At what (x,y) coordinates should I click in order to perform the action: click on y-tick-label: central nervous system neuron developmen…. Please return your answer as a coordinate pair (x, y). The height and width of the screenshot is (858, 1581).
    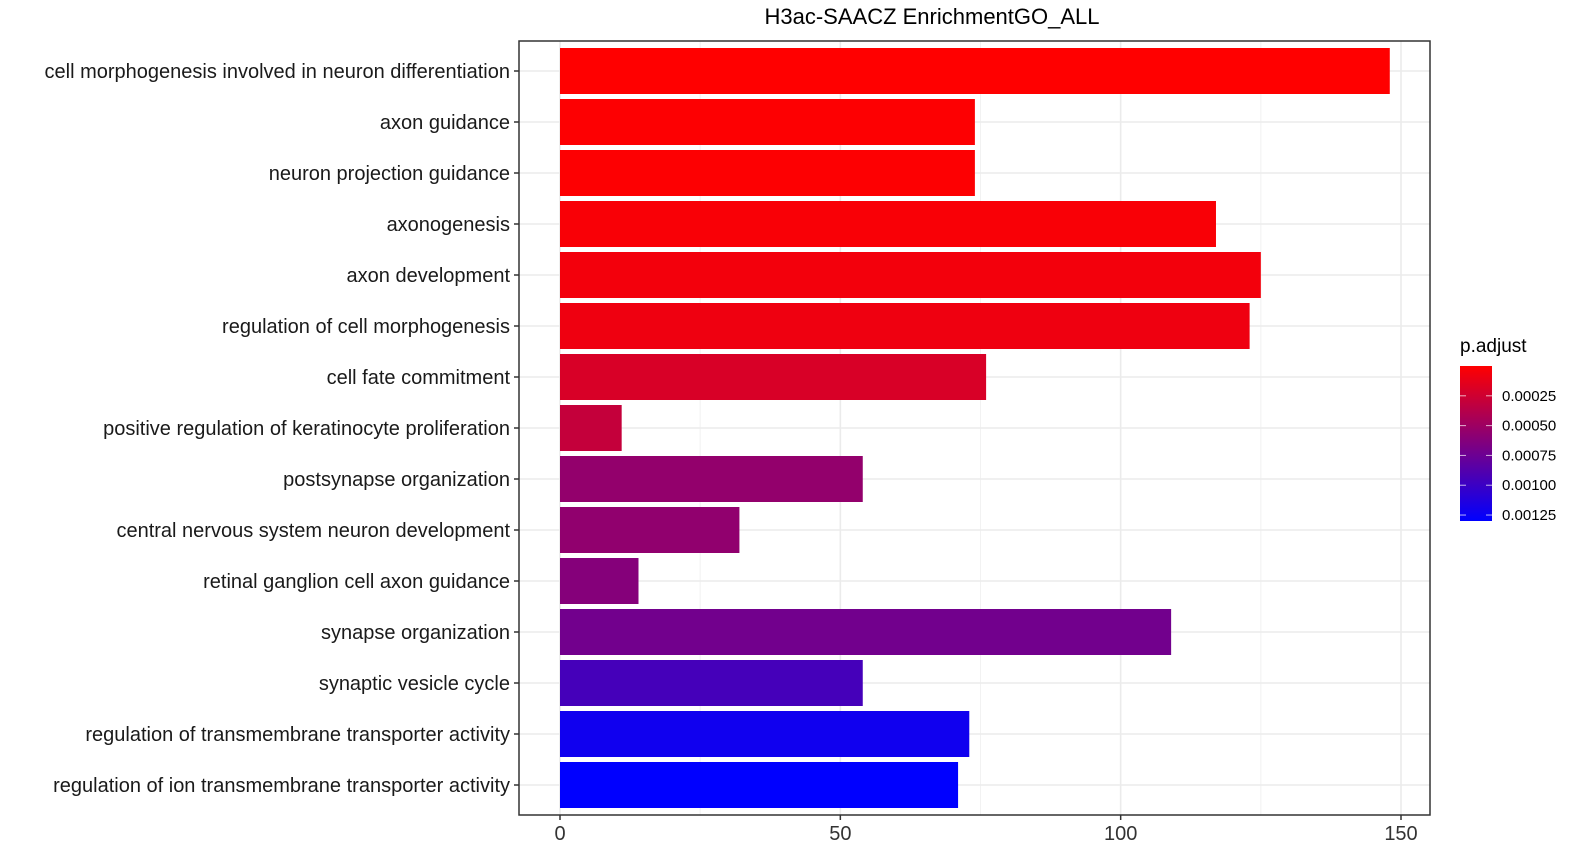
    Looking at the image, I should click on (313, 531).